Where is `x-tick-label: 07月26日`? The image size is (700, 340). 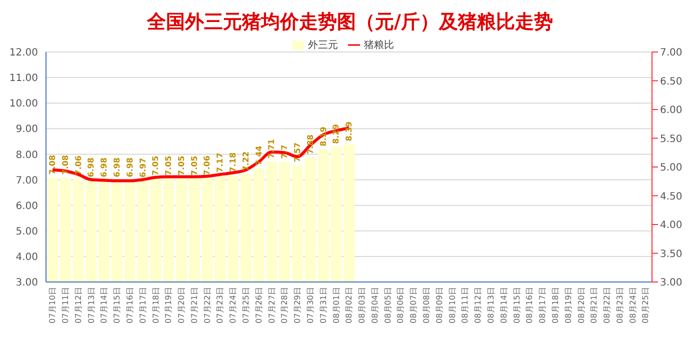 x-tick-label: 07月26日 is located at coordinates (259, 305).